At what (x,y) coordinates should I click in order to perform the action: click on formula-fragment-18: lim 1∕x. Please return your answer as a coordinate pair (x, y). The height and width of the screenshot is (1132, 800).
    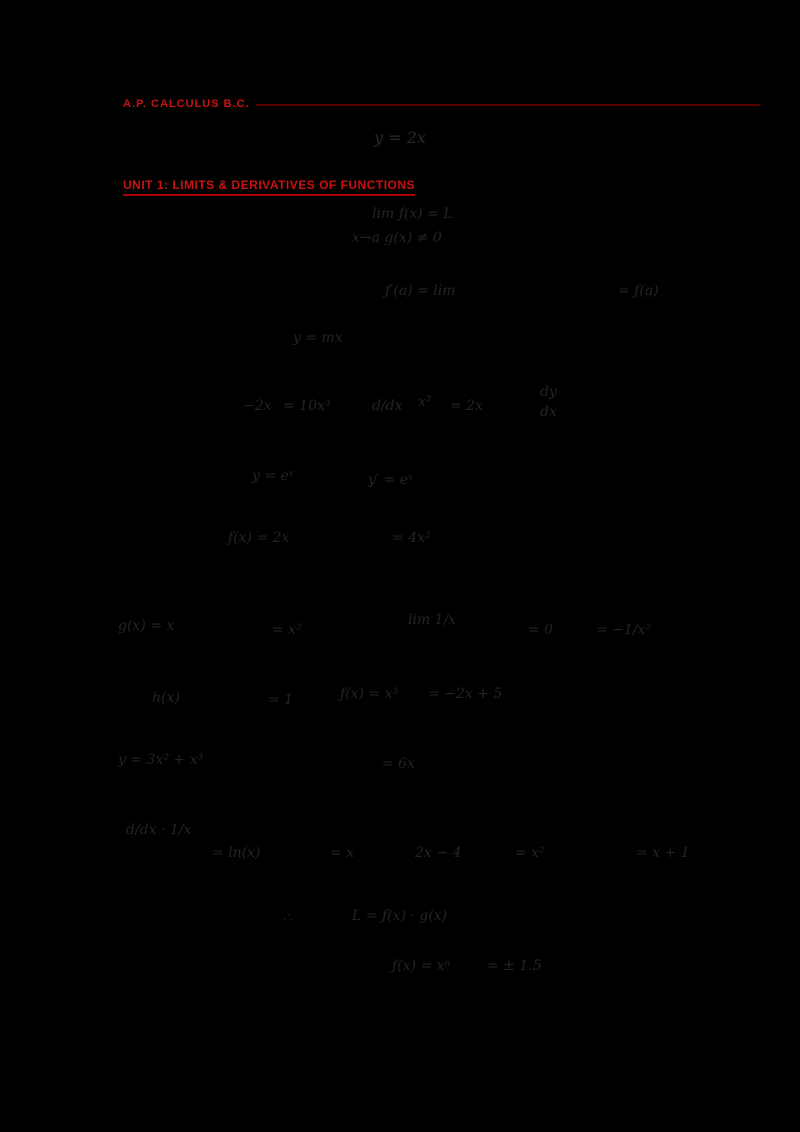
    Looking at the image, I should click on (432, 620).